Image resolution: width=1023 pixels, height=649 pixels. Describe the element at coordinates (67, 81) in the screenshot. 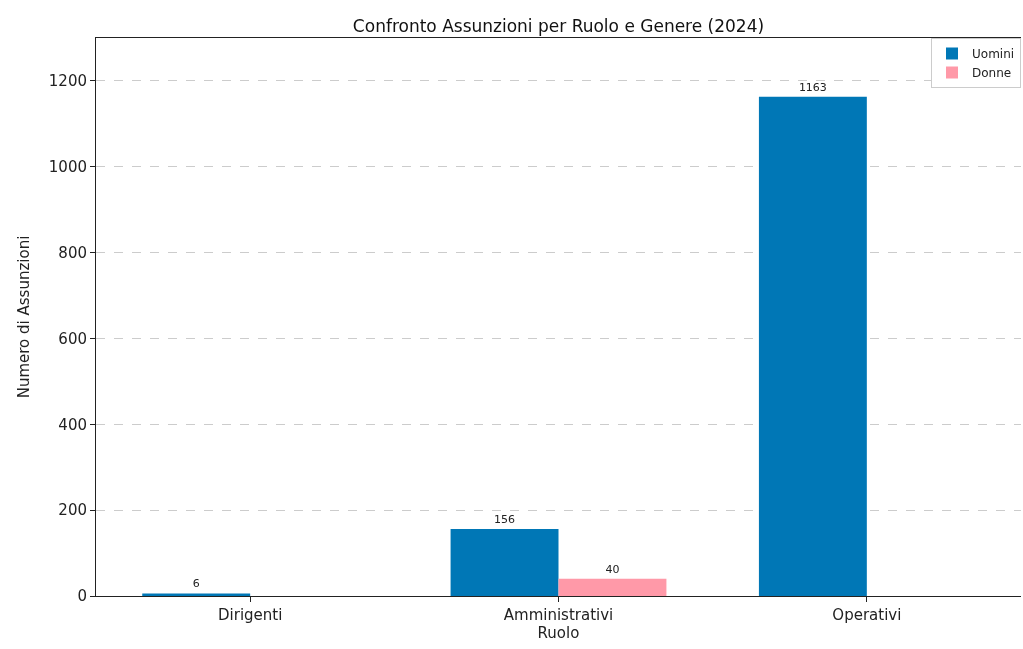

I see `y-tick-label: 1200` at that location.